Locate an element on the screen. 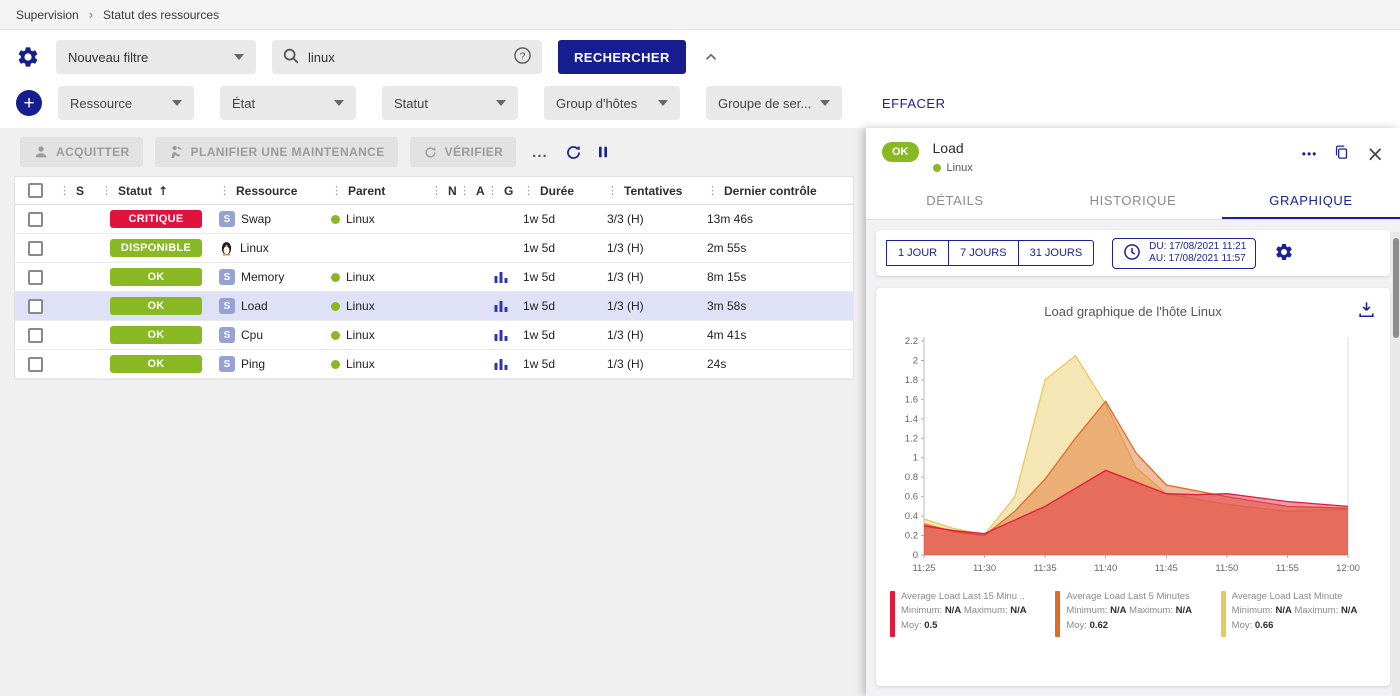 This screenshot has height=696, width=1400. header-last-check: ⋮ Dernier contrôle is located at coordinates (778, 191).